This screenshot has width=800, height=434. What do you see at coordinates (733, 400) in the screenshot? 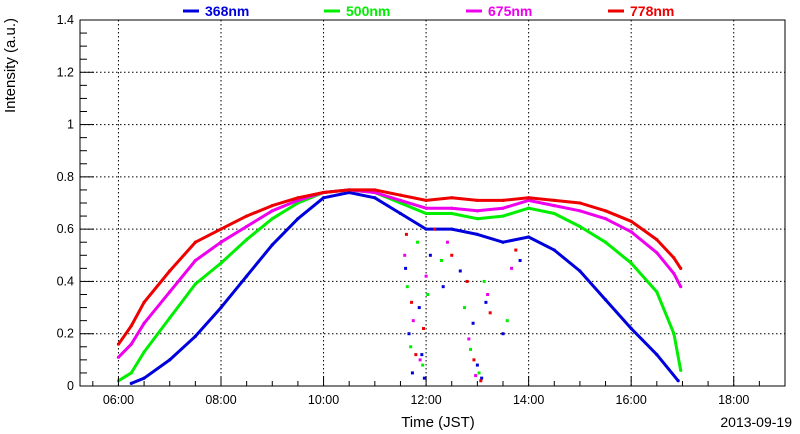
I see `x-tick-label: 18:00` at bounding box center [733, 400].